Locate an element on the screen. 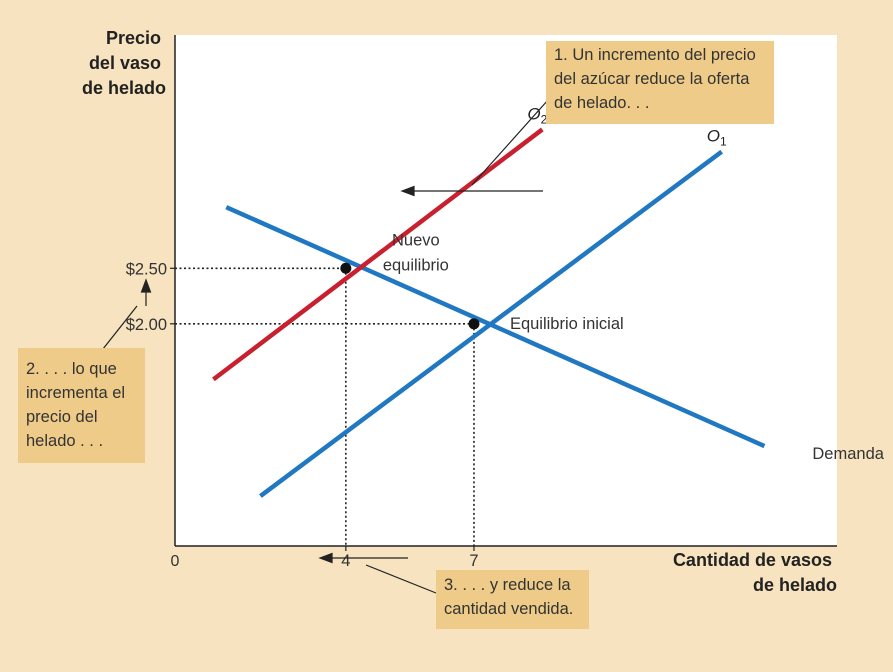  origin-label: 0 is located at coordinates (175, 561).